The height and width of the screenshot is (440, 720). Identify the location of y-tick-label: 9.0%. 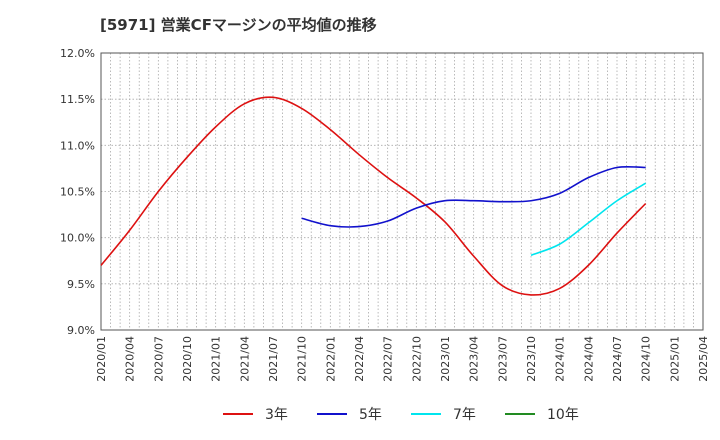
(81, 330).